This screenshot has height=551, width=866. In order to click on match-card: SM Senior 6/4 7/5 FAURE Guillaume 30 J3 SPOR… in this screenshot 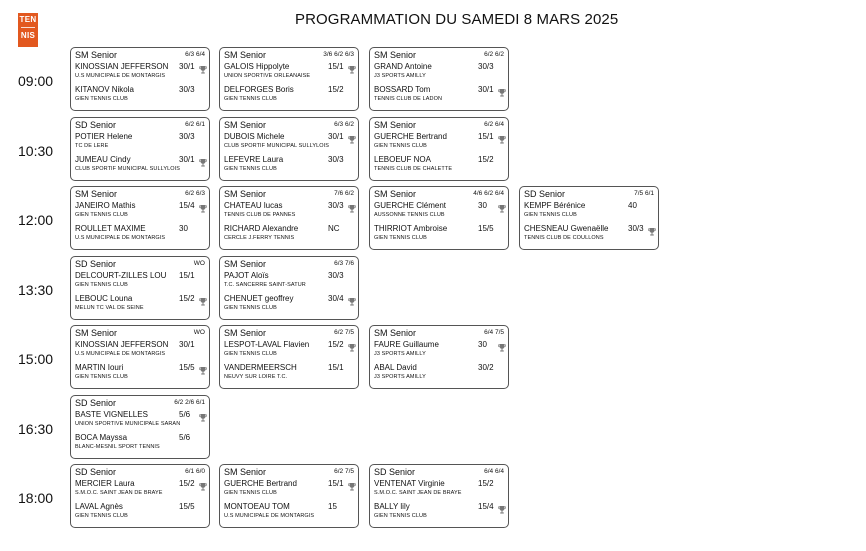, I will do `click(439, 357)`.